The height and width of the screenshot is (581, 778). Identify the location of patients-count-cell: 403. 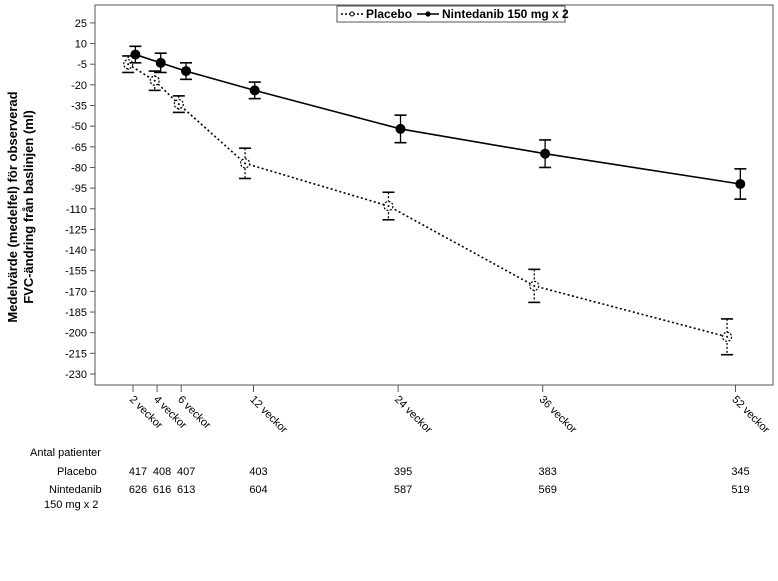
(258, 472).